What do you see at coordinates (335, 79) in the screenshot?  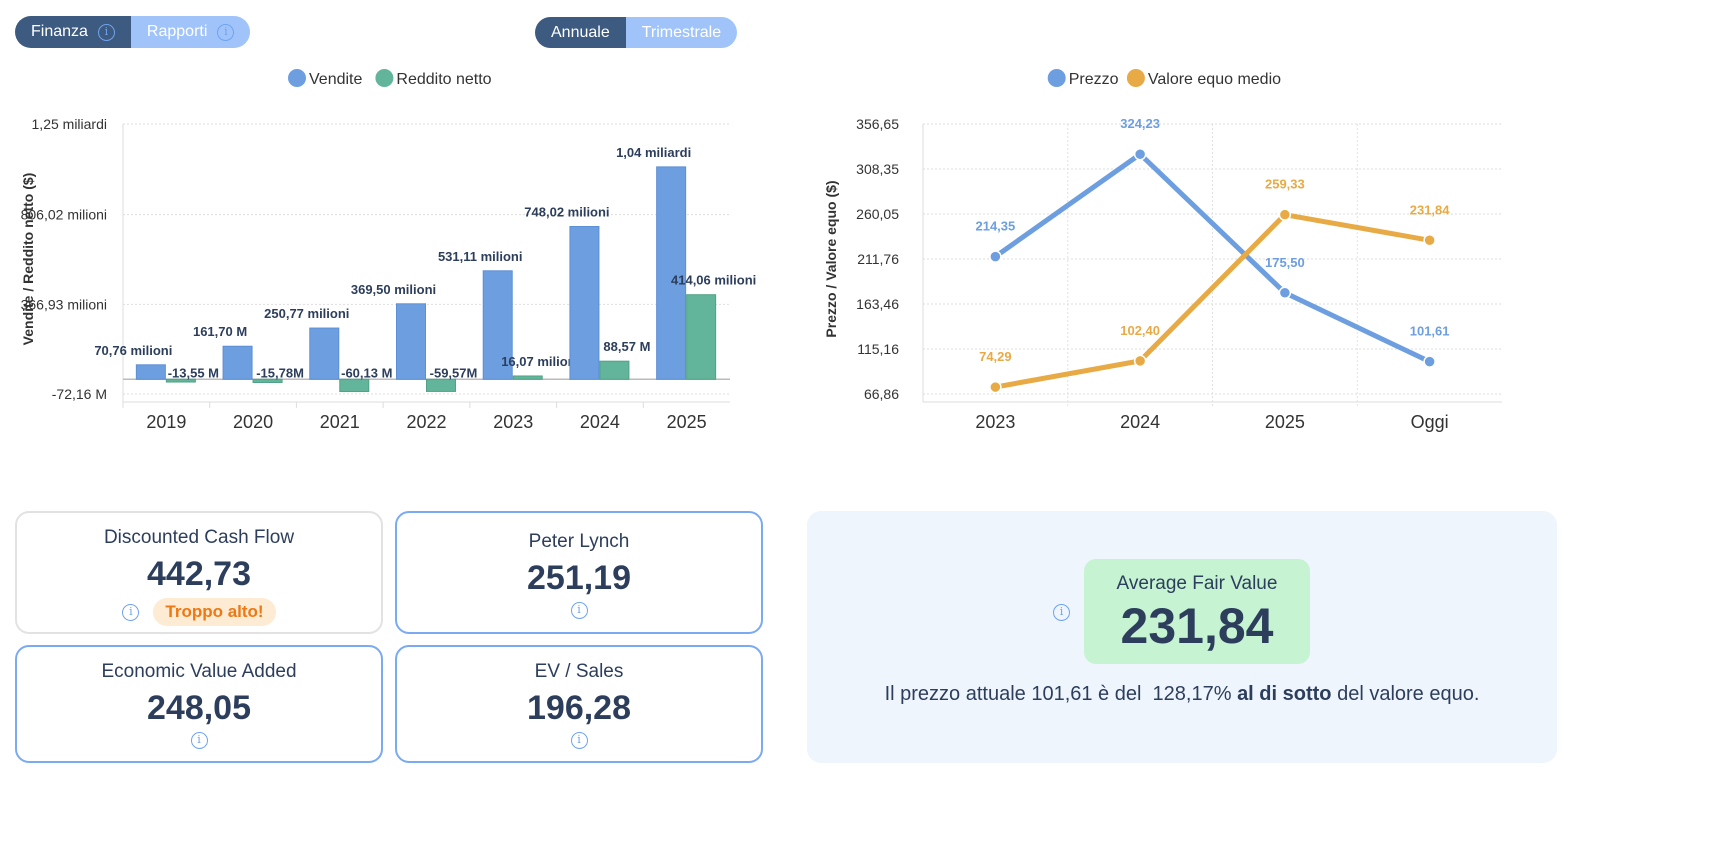 I see `legend-label: Vendite` at bounding box center [335, 79].